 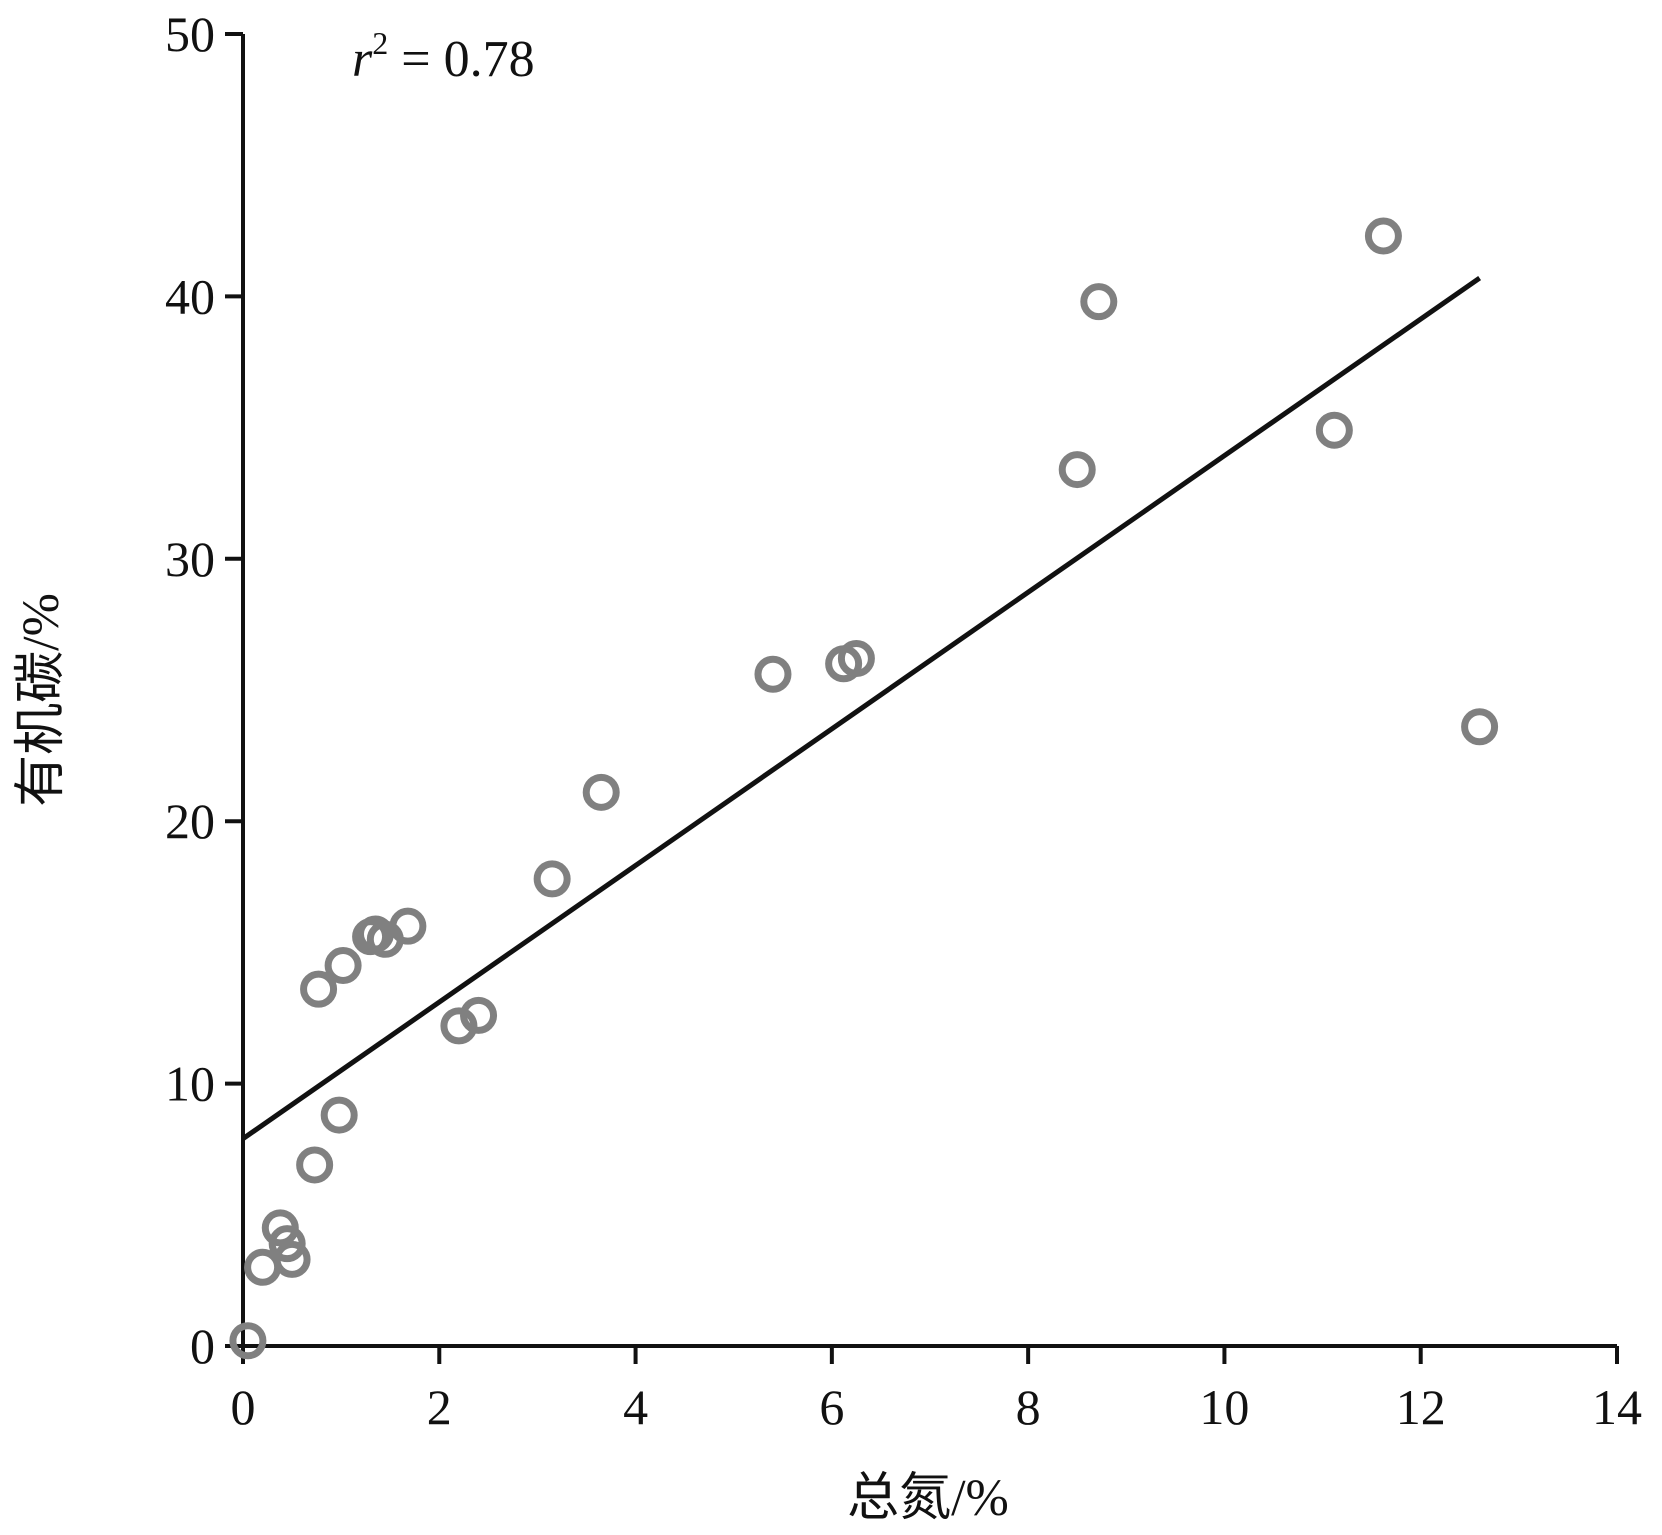 What do you see at coordinates (190, 821) in the screenshot?
I see `y-tick-label: 20` at bounding box center [190, 821].